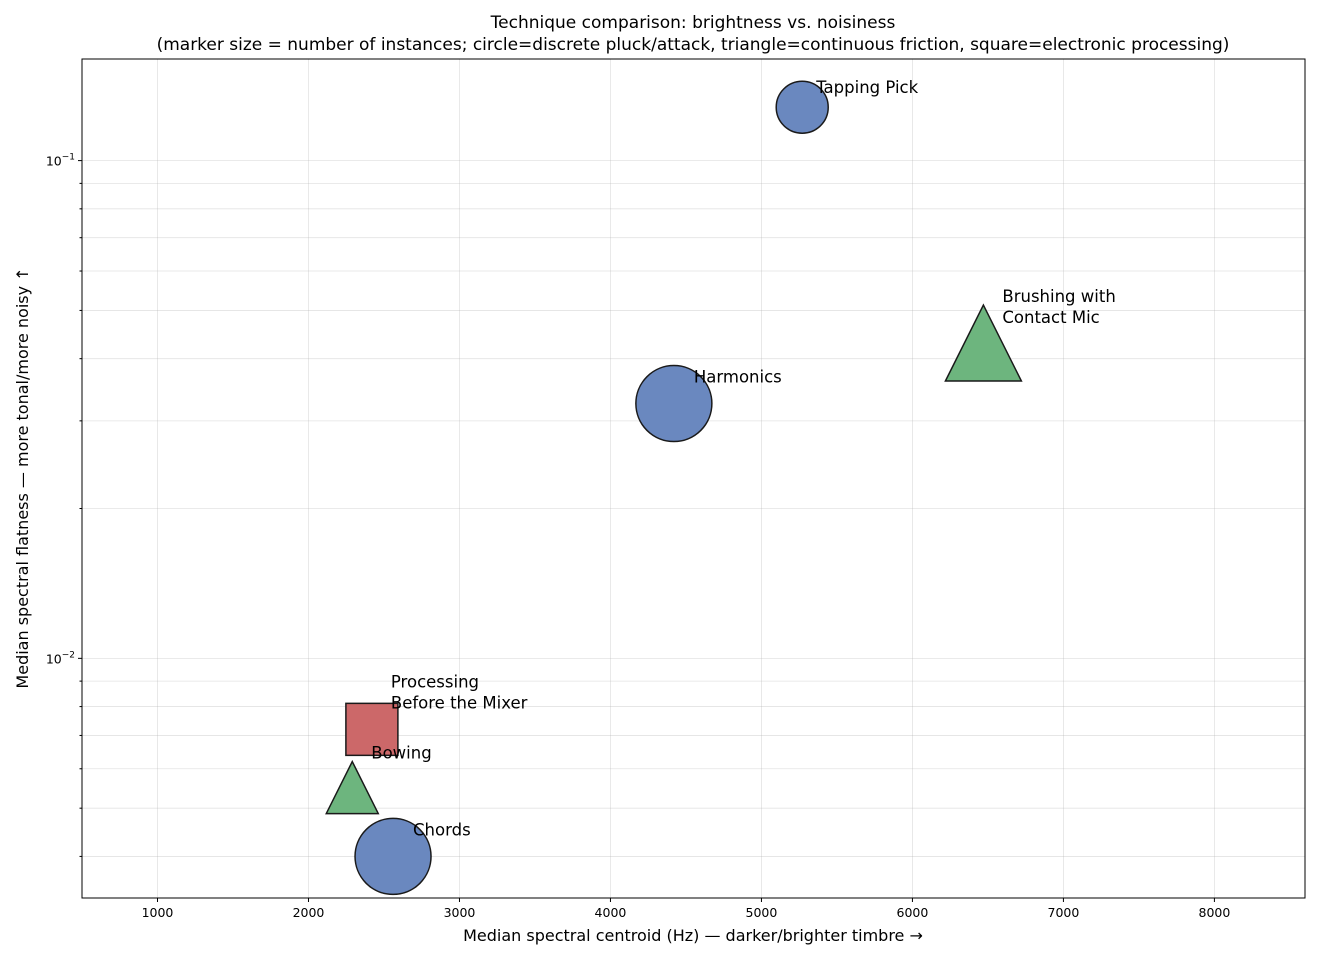 This screenshot has height=960, width=1320. What do you see at coordinates (309, 912) in the screenshot?
I see `x-tick-label: 2000` at bounding box center [309, 912].